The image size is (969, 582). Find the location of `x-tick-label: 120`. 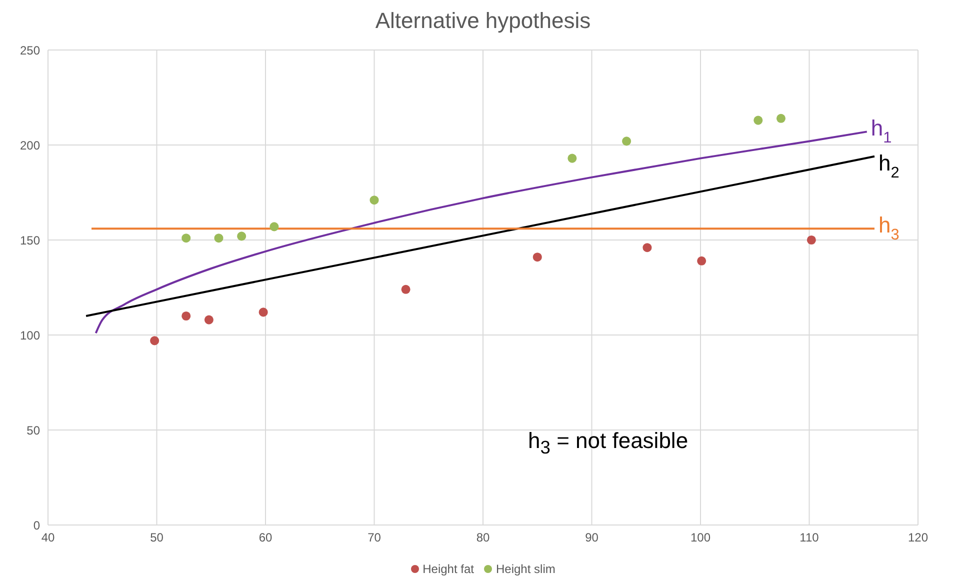

x-tick-label: 120 is located at coordinates (918, 537).